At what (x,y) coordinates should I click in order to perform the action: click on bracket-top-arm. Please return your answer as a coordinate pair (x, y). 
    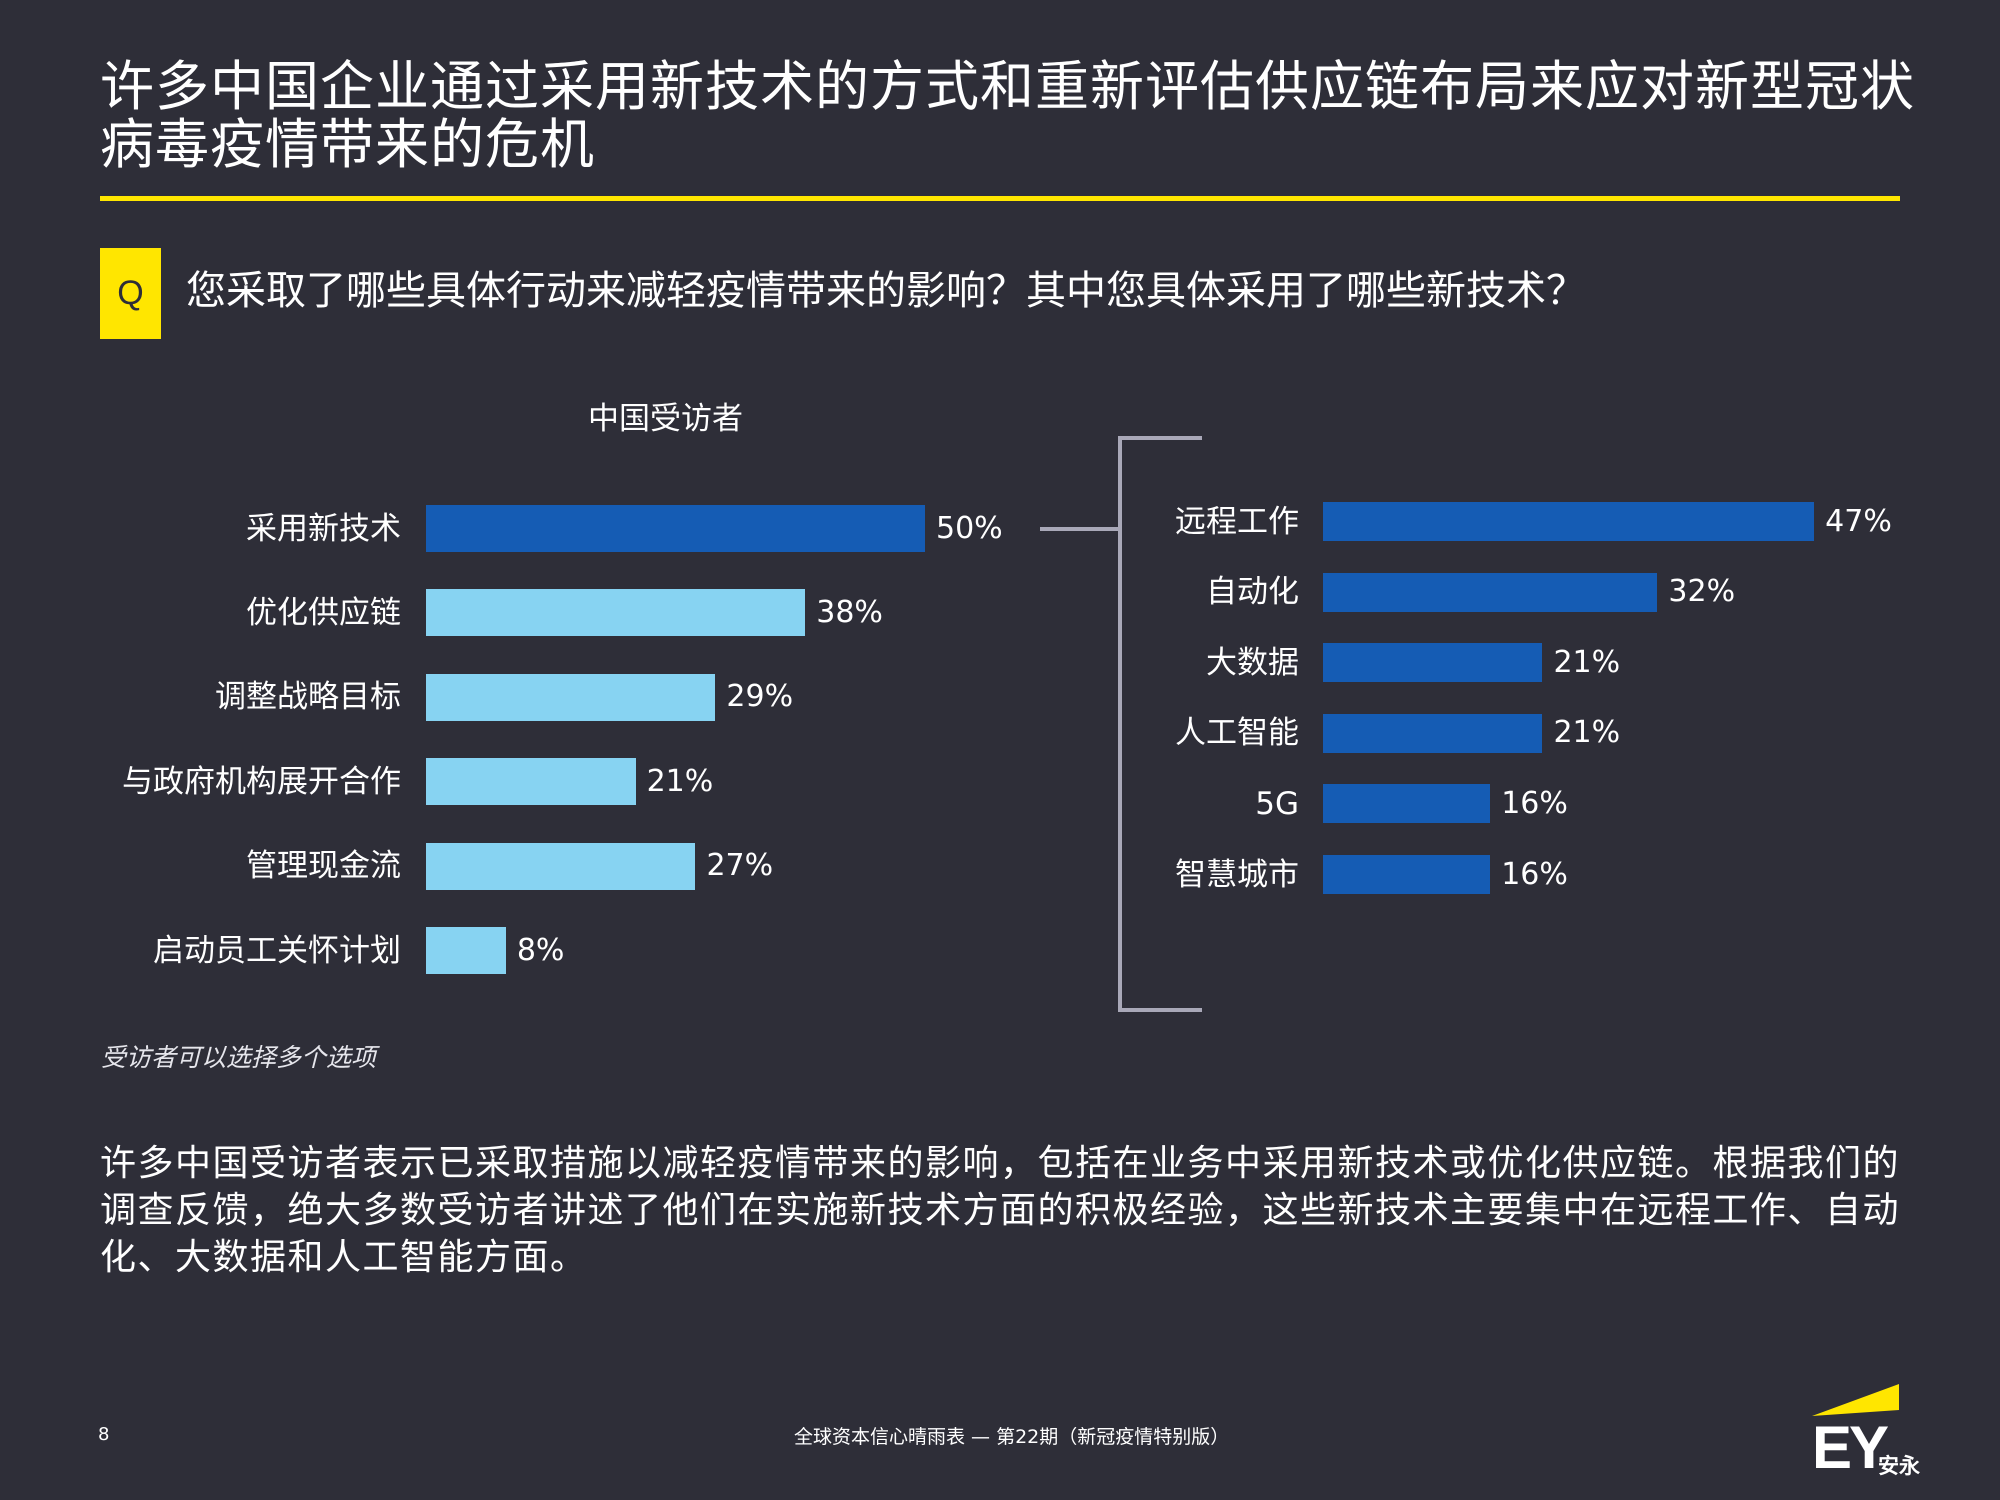
    Looking at the image, I should click on (1160, 438).